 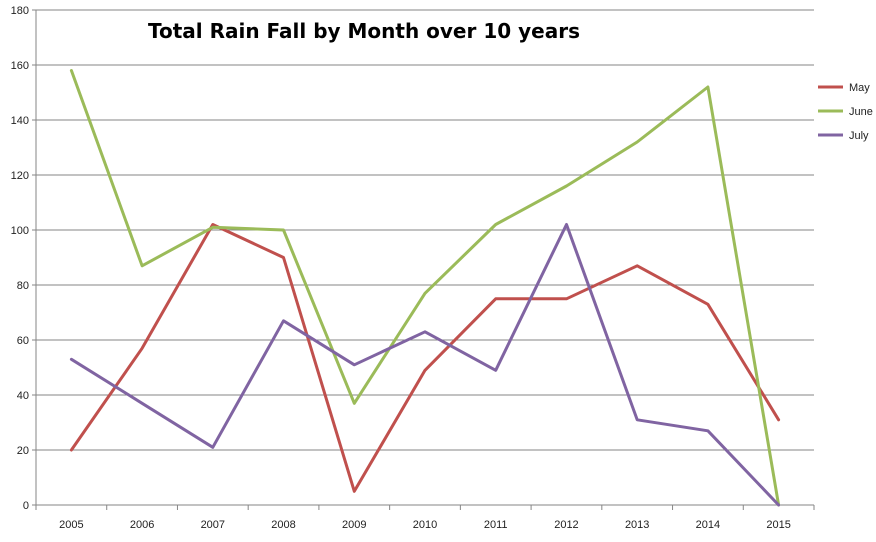 I want to click on x-tick-label: 2006, so click(x=142, y=525).